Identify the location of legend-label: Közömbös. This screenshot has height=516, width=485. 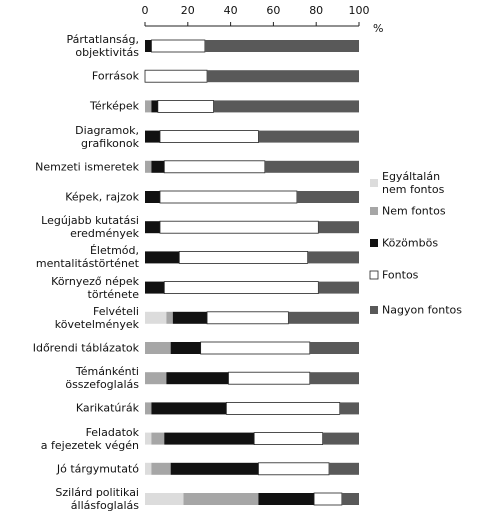
(410, 243).